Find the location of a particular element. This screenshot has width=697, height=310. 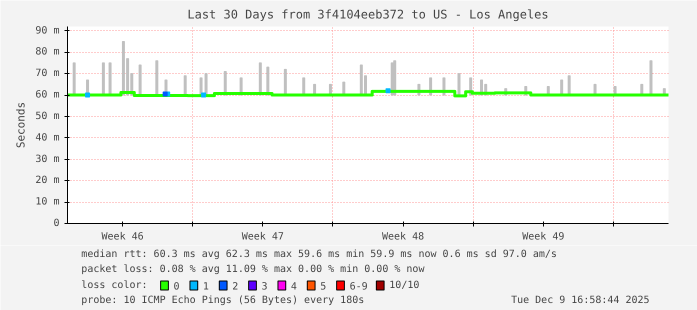

y-tick-label: 90 m is located at coordinates (47, 30).